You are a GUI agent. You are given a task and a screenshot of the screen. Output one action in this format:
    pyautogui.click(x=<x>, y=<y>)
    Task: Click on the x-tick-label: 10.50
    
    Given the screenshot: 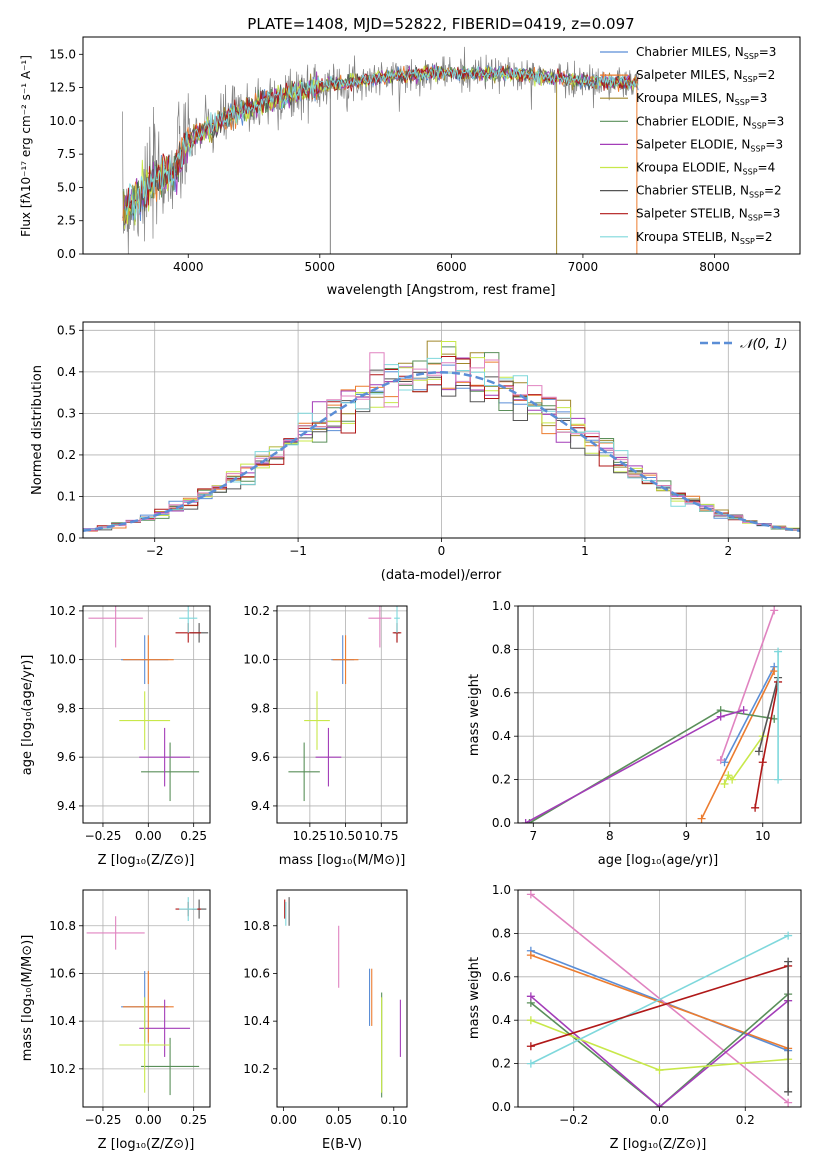 What is the action you would take?
    pyautogui.click(x=345, y=836)
    